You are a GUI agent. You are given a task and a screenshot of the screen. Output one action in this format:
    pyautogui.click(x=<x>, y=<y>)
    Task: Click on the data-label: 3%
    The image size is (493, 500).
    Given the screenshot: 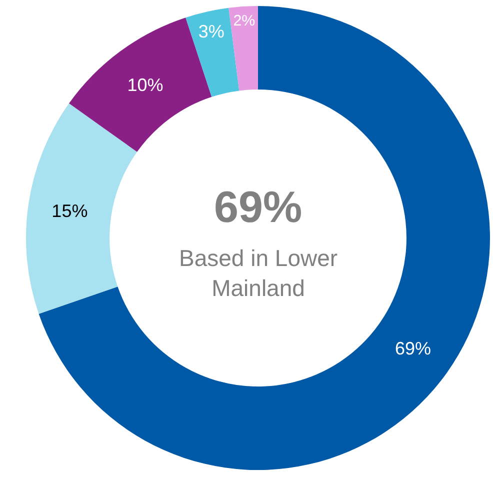 What is the action you would take?
    pyautogui.click(x=211, y=31)
    